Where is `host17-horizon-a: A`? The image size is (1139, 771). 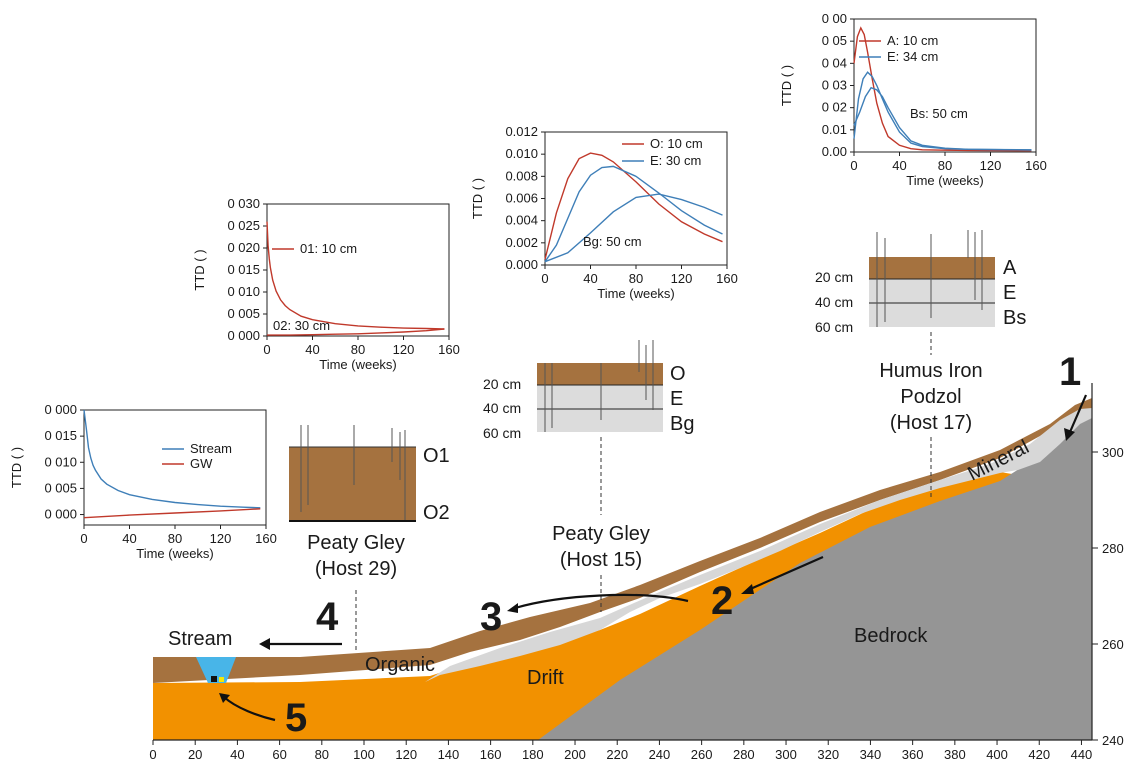 host17-horizon-a: A is located at coordinates (1010, 268).